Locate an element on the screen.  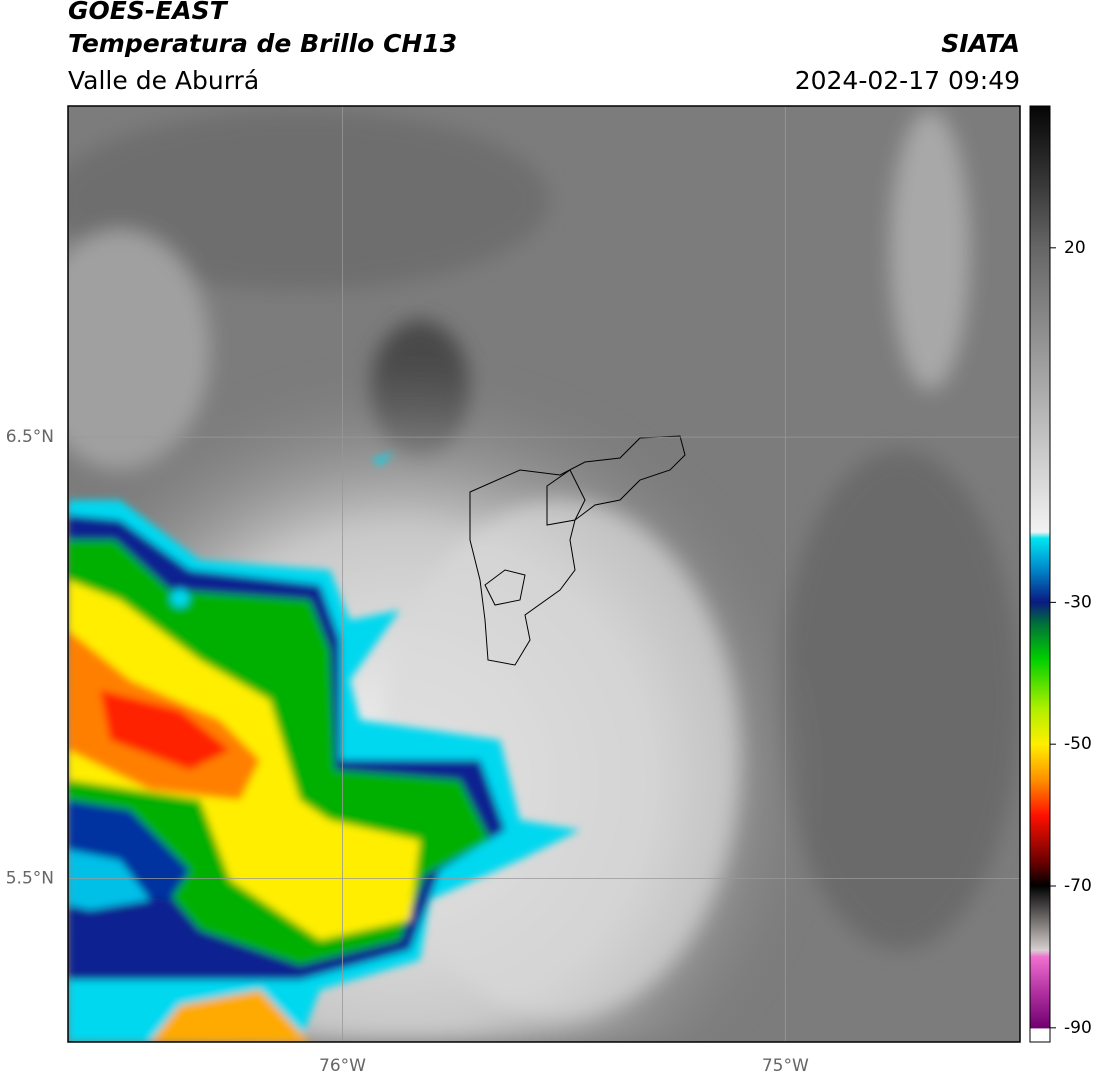
title: GOES-EAST is located at coordinates (148, 12).